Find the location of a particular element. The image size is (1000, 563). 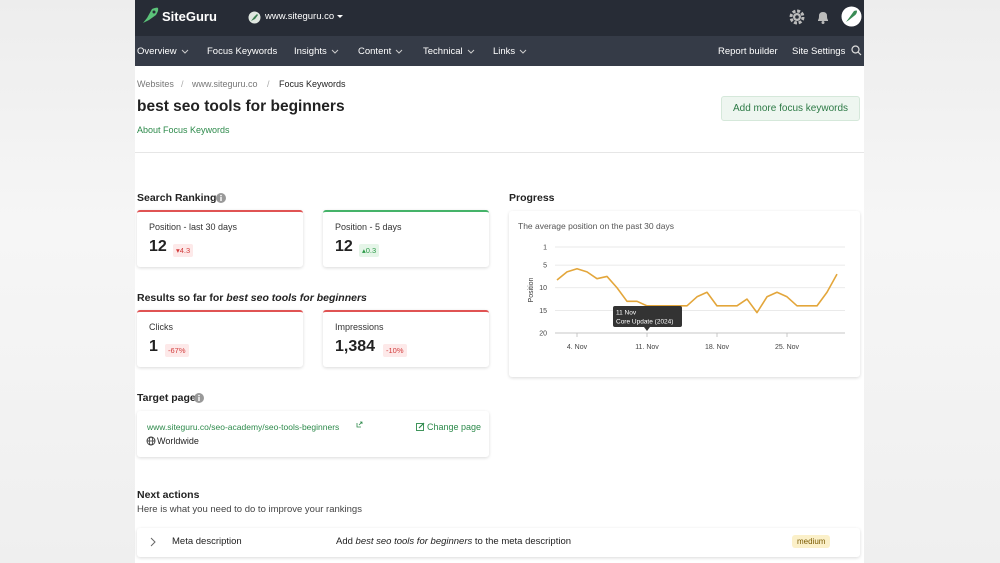

x-tick-label: 25. Nov is located at coordinates (787, 347).